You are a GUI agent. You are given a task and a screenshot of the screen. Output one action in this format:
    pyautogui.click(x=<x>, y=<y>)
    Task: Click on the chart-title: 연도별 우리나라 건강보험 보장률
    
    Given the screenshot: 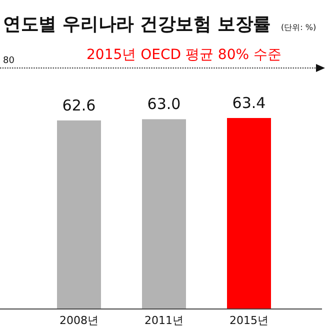 What is the action you would take?
    pyautogui.click(x=138, y=24)
    